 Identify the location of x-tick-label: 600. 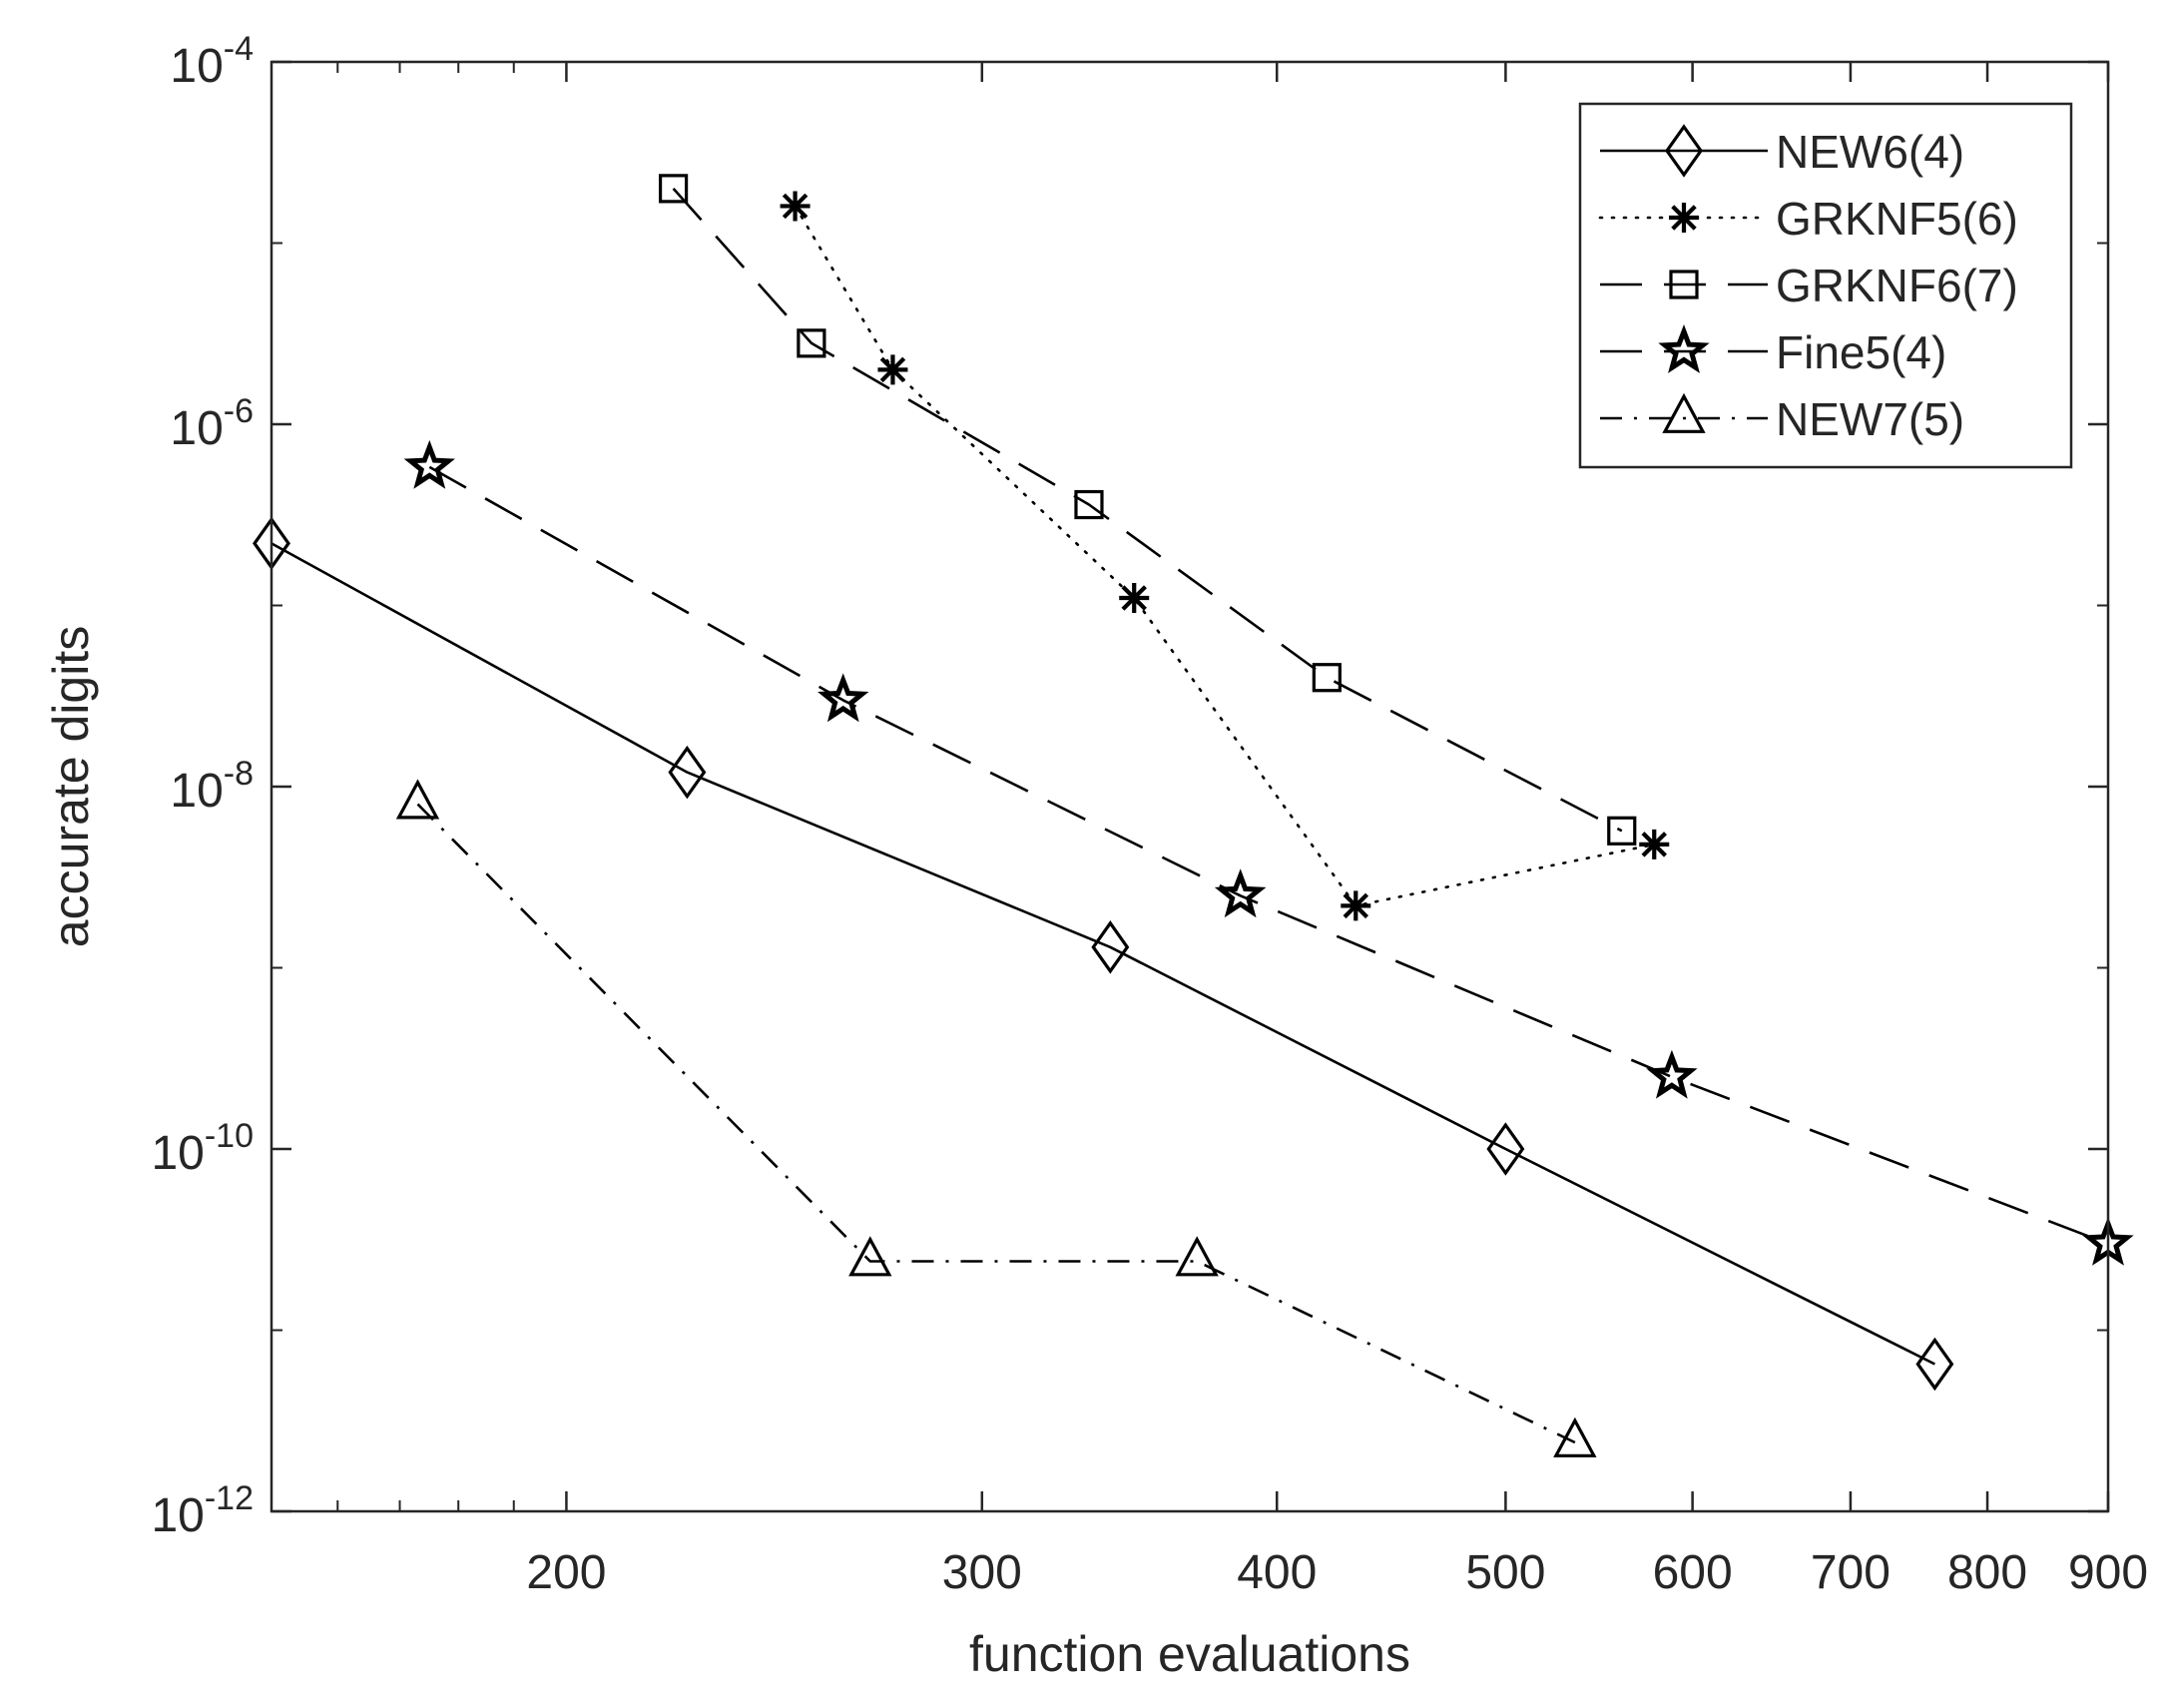
(1693, 1572).